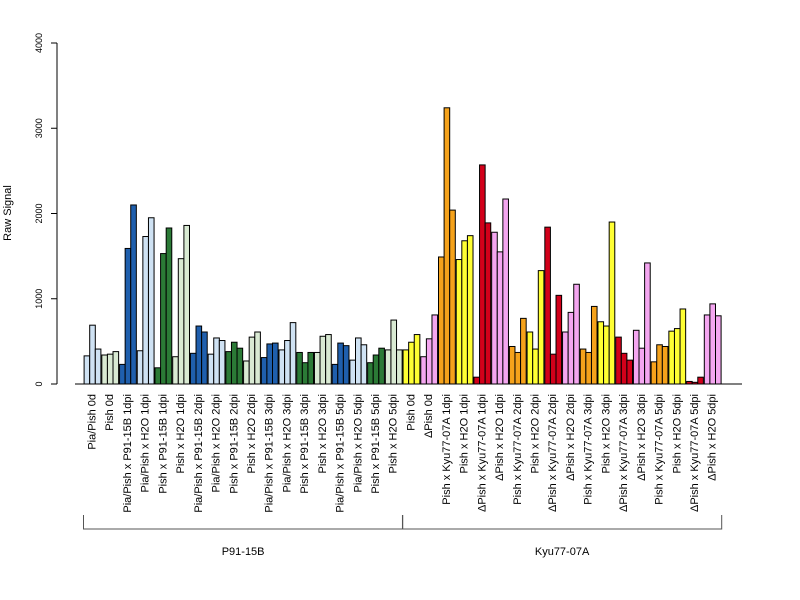 The width and height of the screenshot is (800, 600). I want to click on category-label: ΔPish x Kyu77-07A 3dpi, so click(624, 453).